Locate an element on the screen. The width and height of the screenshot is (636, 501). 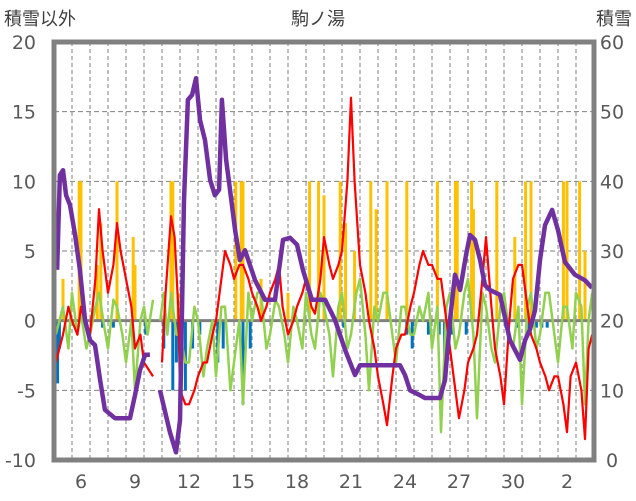
right-axis-label: 積雪 is located at coordinates (614, 19).